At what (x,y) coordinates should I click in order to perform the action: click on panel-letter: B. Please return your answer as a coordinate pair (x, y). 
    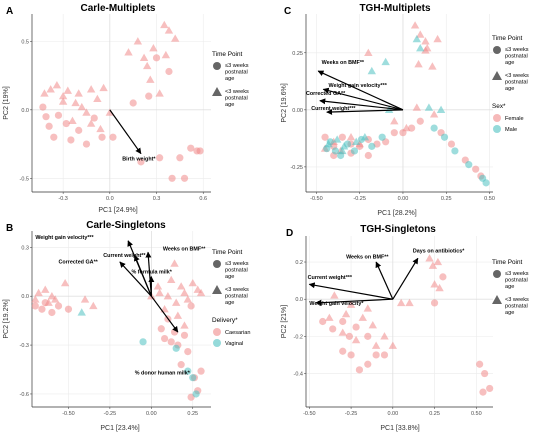
    Looking at the image, I should click on (9, 228).